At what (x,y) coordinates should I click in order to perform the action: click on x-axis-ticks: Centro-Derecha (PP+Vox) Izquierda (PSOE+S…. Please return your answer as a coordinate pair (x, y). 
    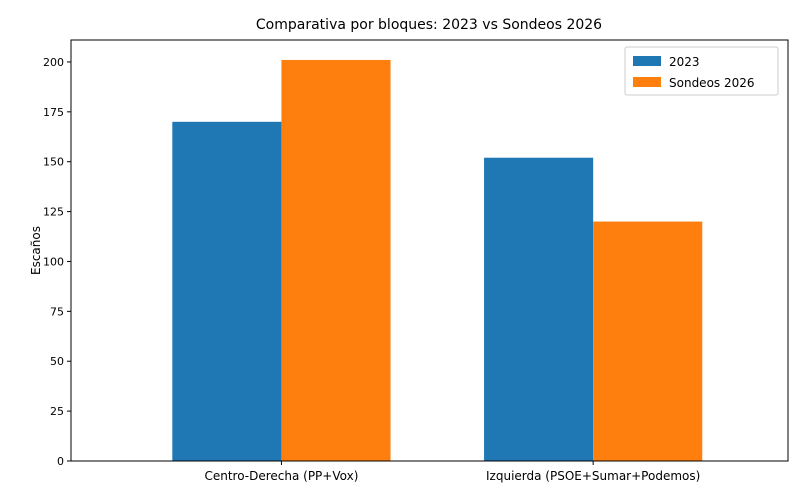
    Looking at the image, I should click on (452, 472).